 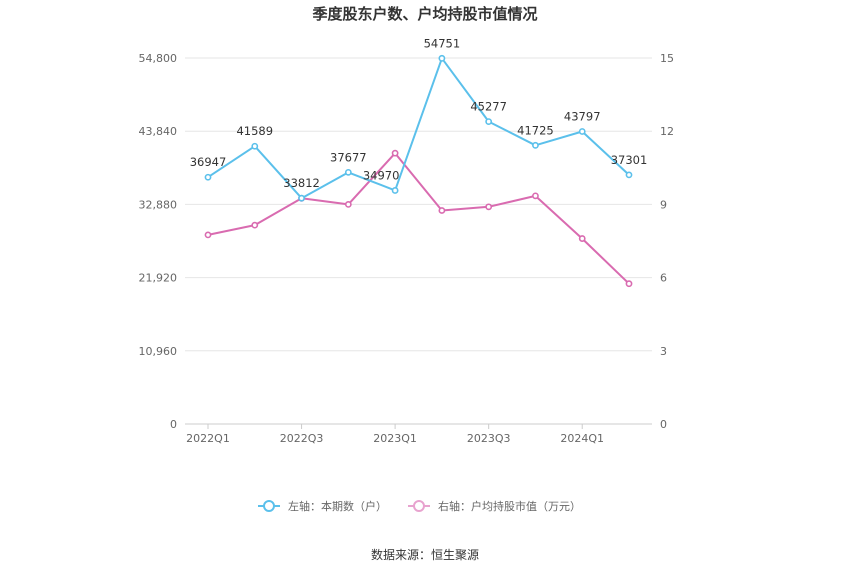 I want to click on right-tick-label: 6, so click(x=663, y=278).